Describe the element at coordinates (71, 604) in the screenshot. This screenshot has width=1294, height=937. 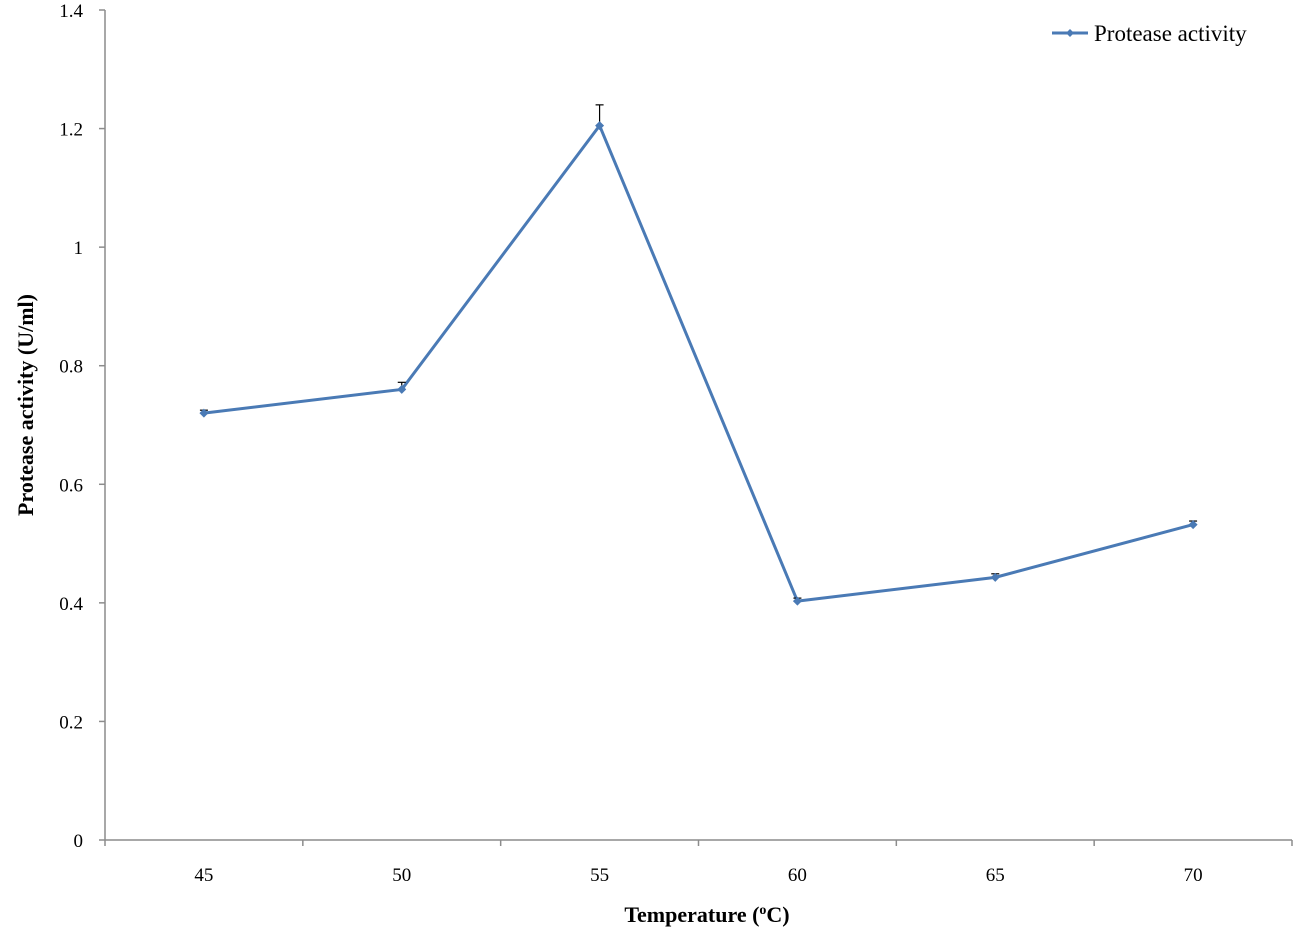
I see `y-tick-label: 0.4` at that location.